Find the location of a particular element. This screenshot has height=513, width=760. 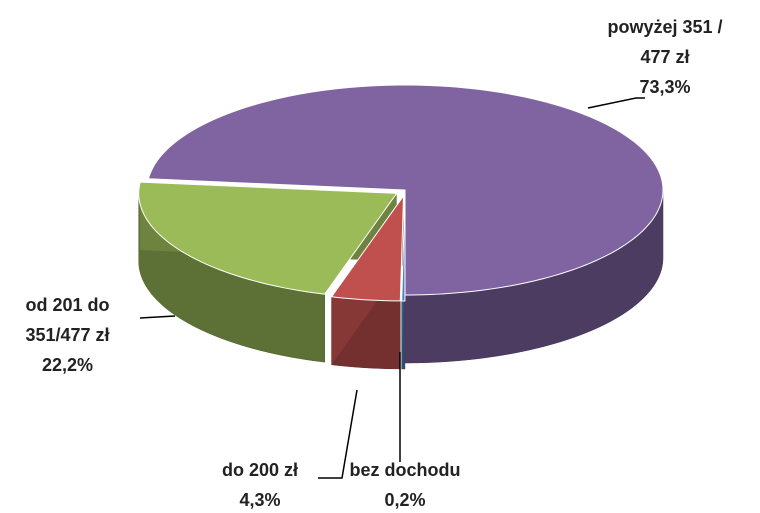

label: do 200 zł 4,3% is located at coordinates (260, 484).